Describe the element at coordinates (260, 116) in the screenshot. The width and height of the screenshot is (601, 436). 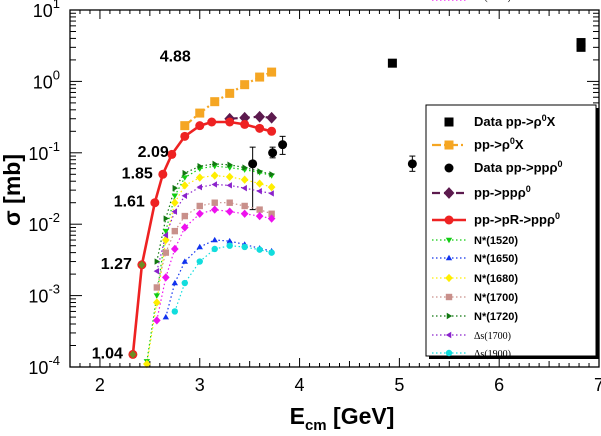
I see `data-point-model_pp_rho` at that location.